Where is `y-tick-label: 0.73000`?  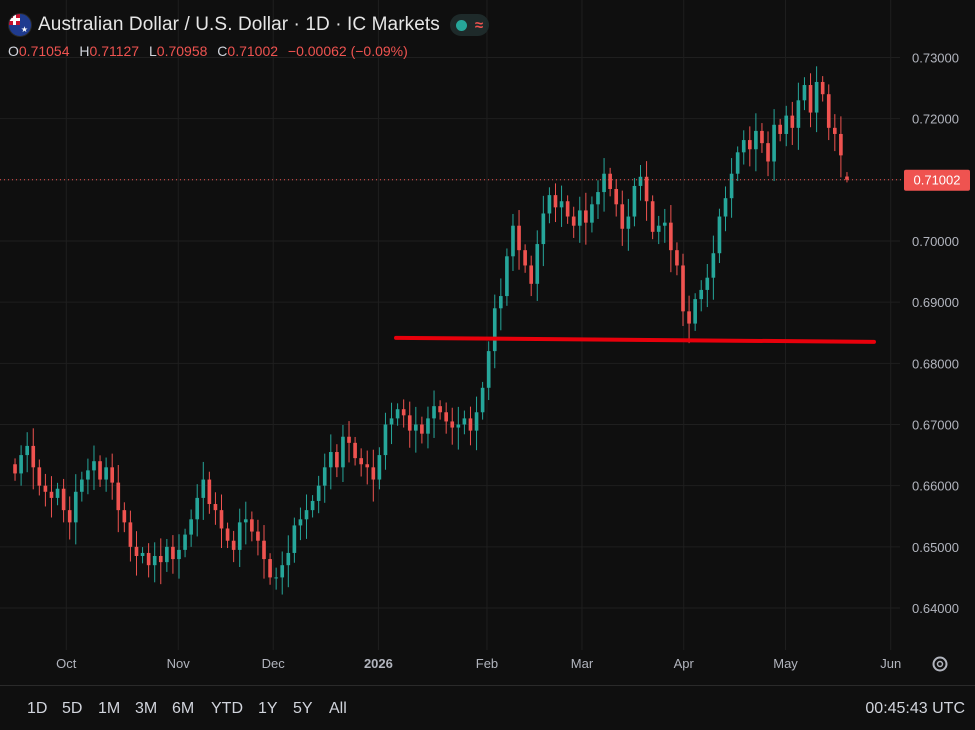
y-tick-label: 0.73000 is located at coordinates (935, 58).